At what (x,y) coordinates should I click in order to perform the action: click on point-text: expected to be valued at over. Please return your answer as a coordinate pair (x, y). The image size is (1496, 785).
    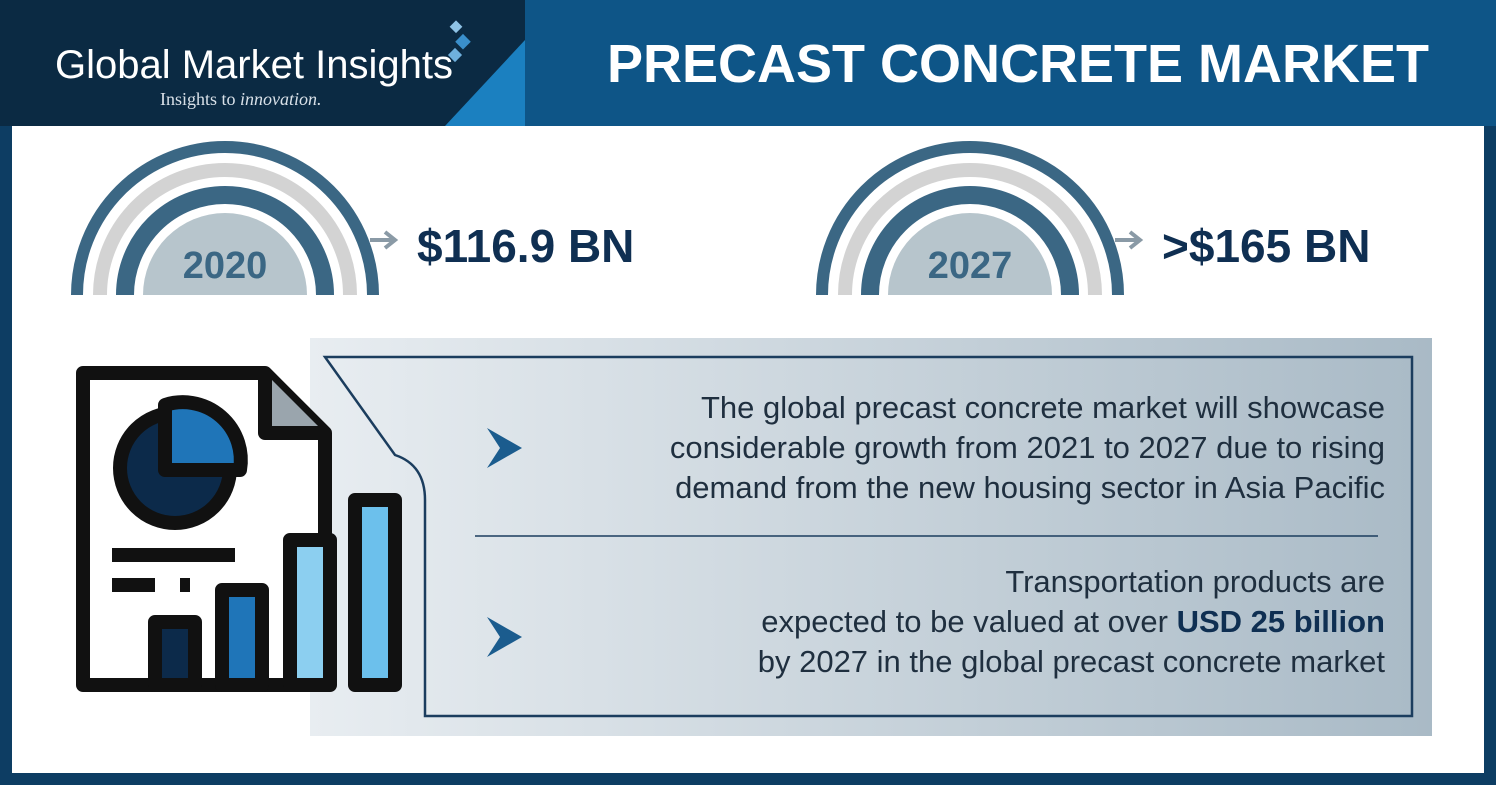
    Looking at the image, I should click on (968, 621).